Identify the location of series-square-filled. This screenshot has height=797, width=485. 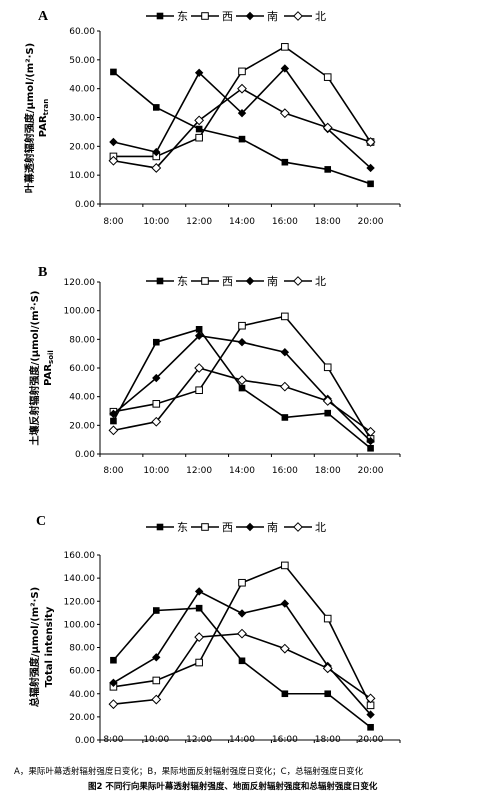
(242, 128).